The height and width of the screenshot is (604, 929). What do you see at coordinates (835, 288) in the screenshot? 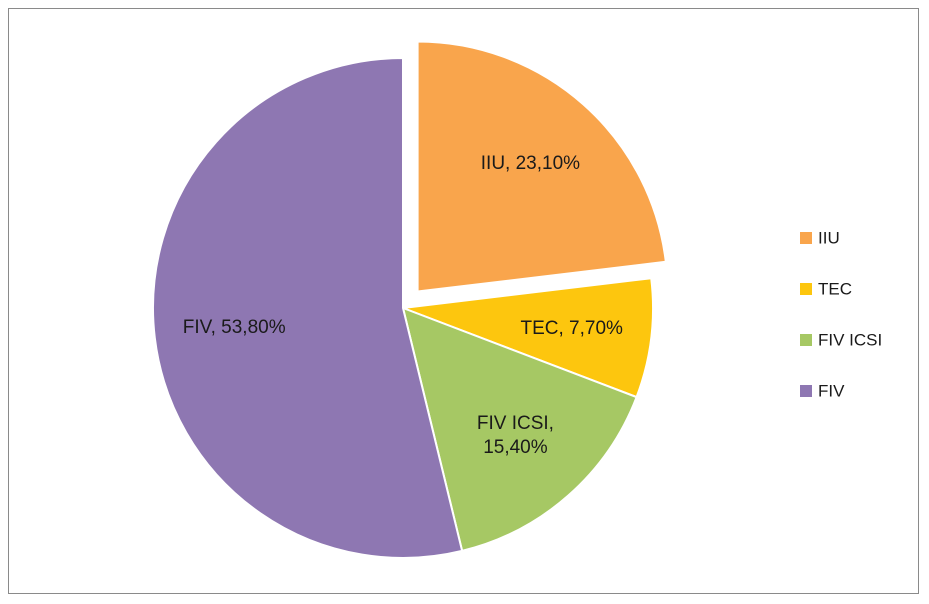
I see `legend-label: TEC` at bounding box center [835, 288].